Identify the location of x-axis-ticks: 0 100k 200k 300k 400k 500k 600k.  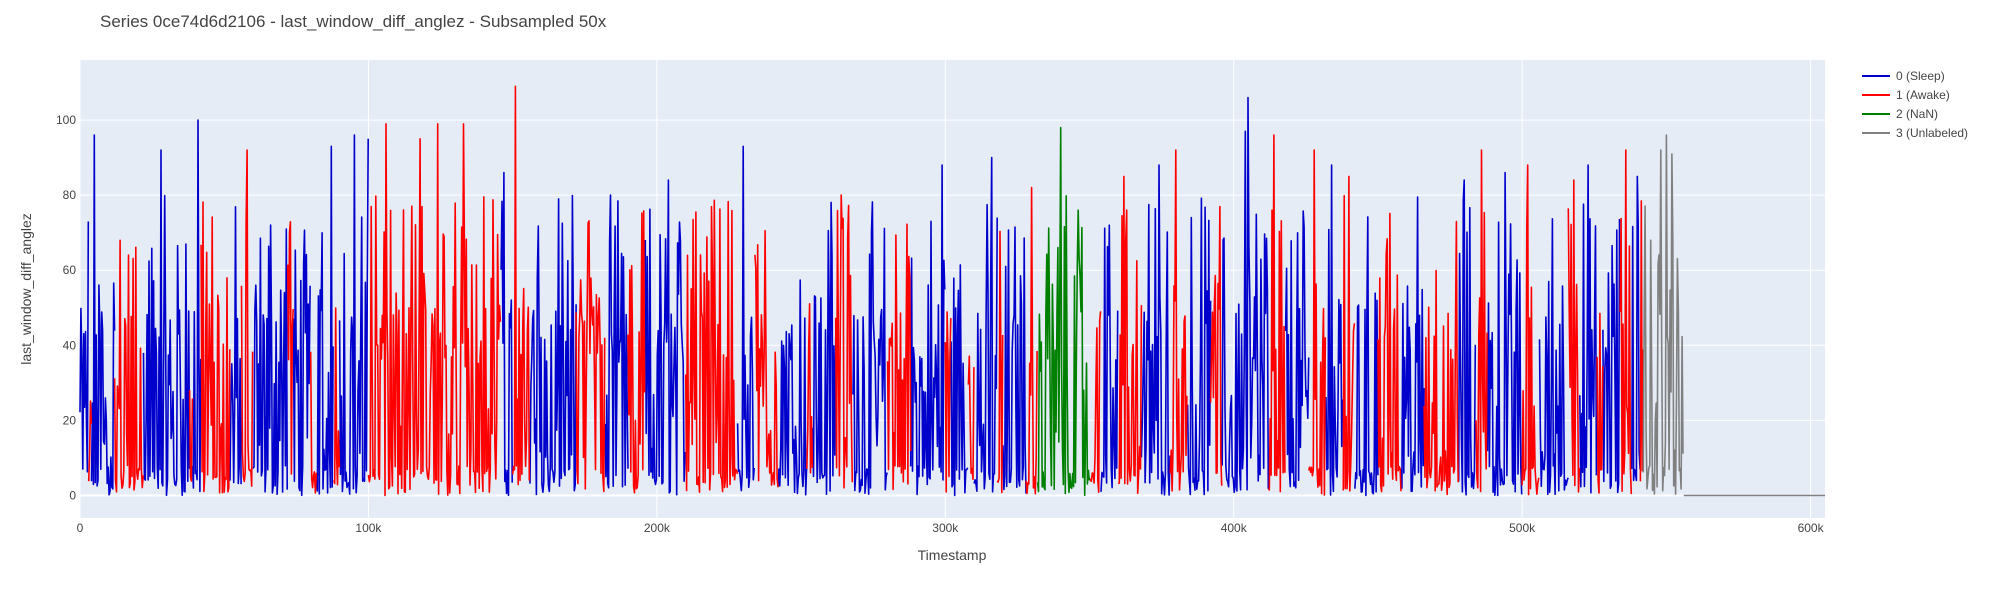
(951, 528).